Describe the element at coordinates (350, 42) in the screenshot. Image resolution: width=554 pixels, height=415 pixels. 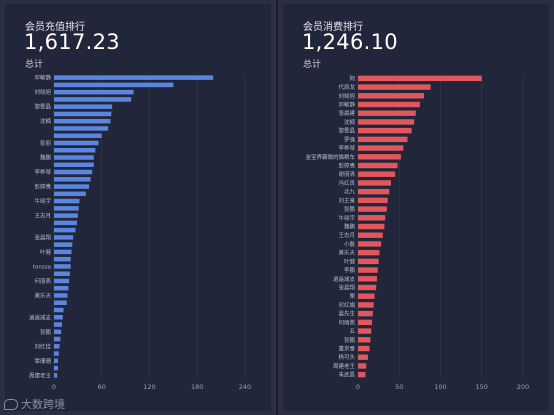
I see `total-value: 1,246.10` at that location.